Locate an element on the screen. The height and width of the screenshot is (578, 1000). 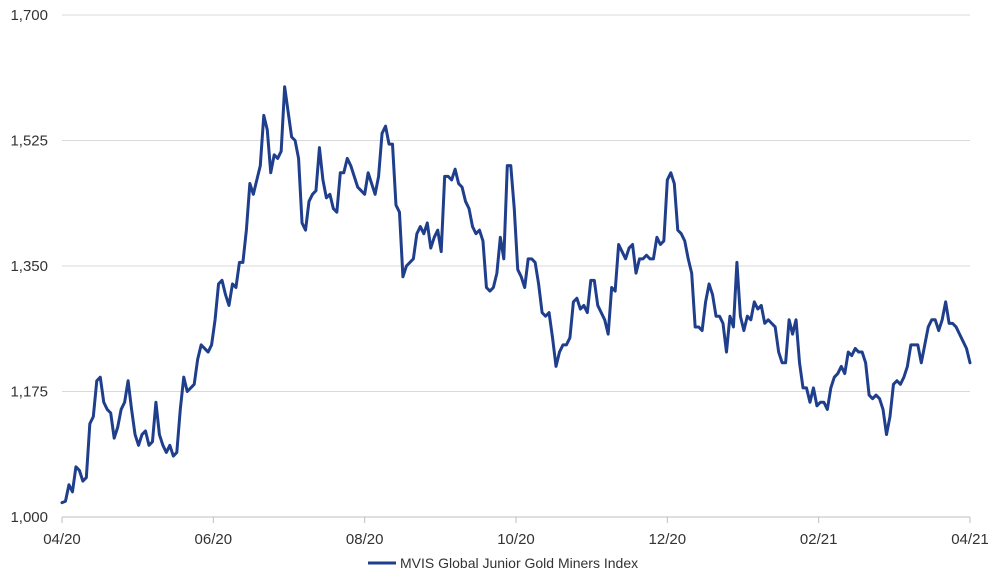
y-tick-label: 1,000 is located at coordinates (29, 517).